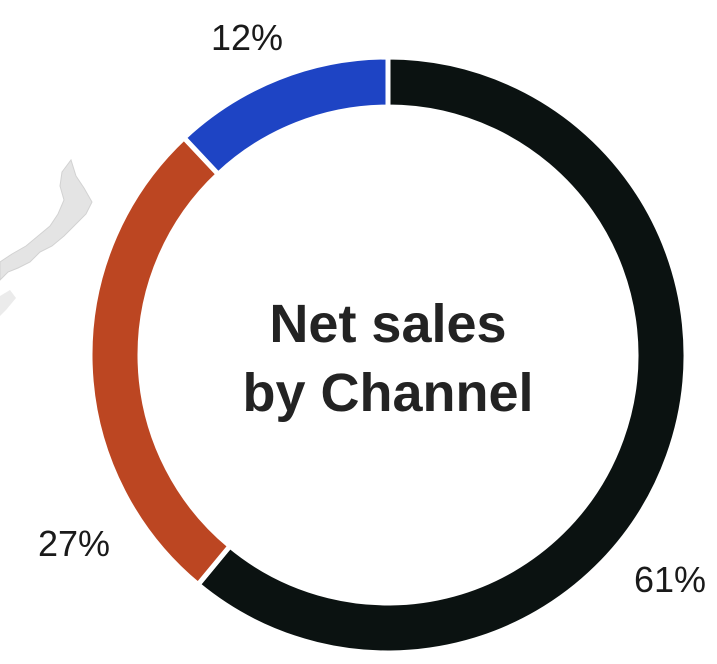 This screenshot has width=717, height=664. I want to click on chart-title-line-1: Net sales, so click(388, 324).